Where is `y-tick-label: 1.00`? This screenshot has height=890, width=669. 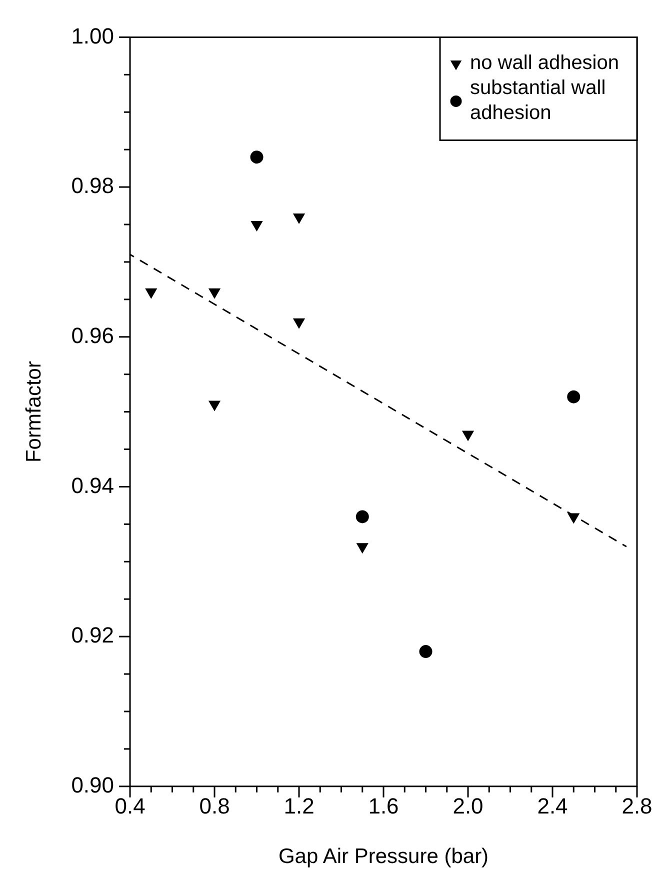 y-tick-label: 1.00 is located at coordinates (92, 35).